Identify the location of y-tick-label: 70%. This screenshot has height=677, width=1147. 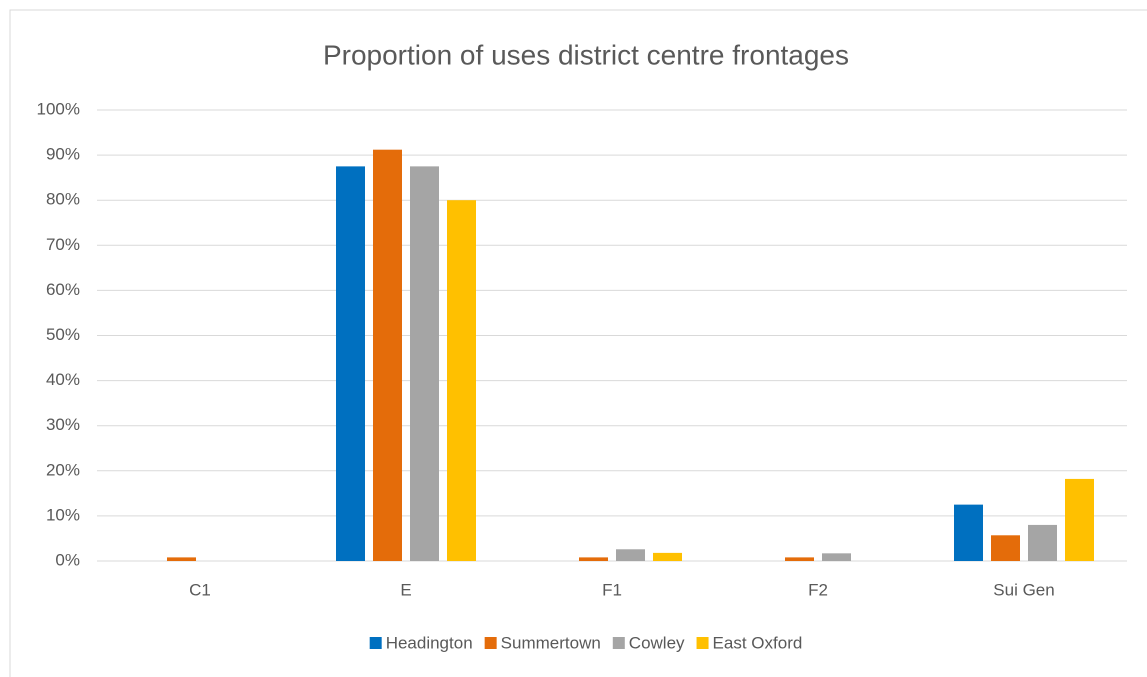
(63, 244).